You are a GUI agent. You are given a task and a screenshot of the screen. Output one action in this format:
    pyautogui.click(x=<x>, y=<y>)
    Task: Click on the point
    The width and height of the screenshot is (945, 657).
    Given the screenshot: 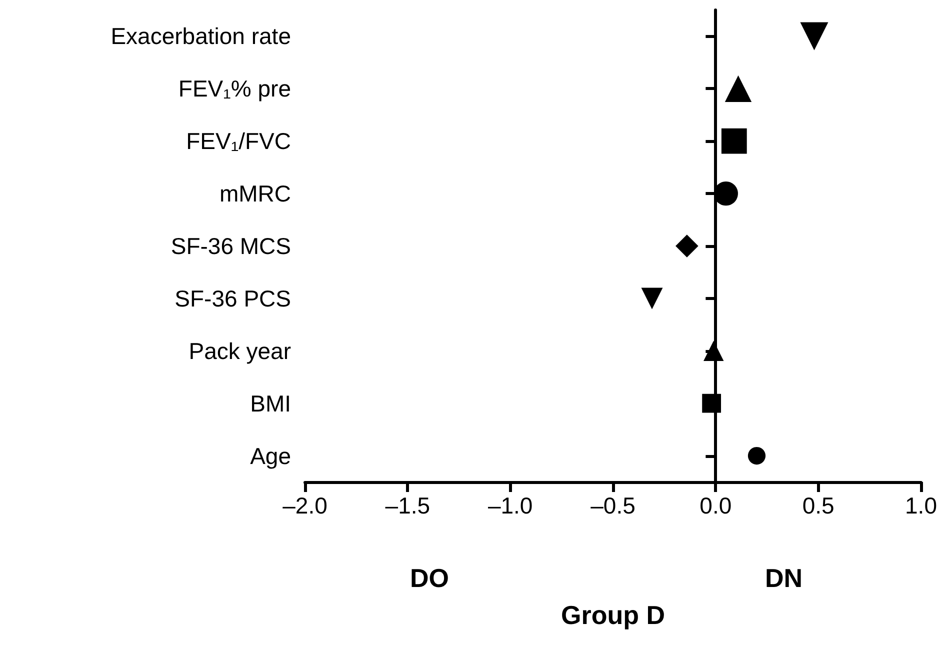 What is the action you would take?
    pyautogui.click(x=687, y=246)
    